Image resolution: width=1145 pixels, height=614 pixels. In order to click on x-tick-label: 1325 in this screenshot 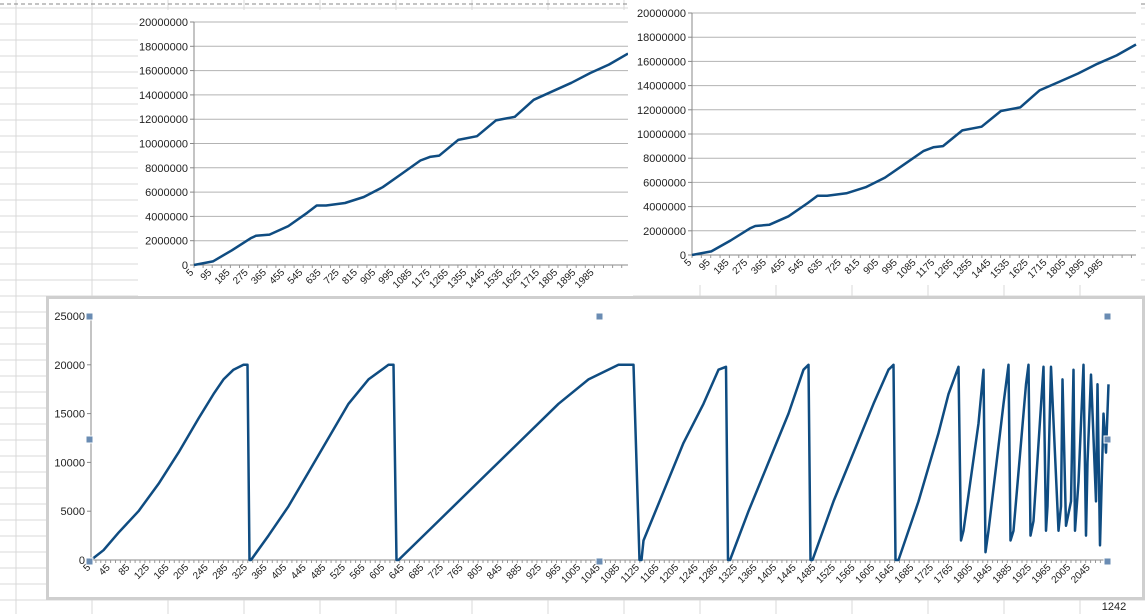, I will do `click(728, 574)`.